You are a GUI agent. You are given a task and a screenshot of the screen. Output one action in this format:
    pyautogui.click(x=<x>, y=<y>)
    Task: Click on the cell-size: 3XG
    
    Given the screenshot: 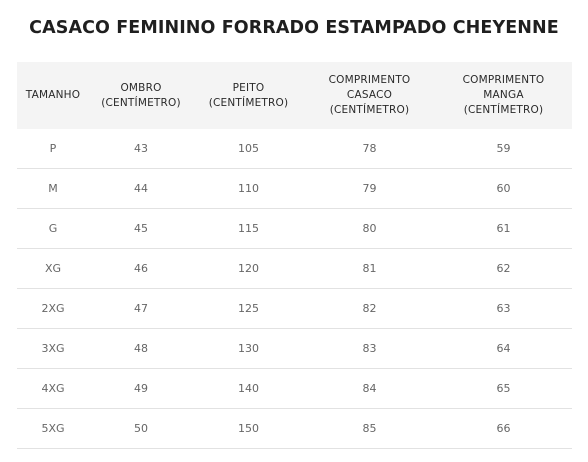 What is the action you would take?
    pyautogui.click(x=53, y=348)
    